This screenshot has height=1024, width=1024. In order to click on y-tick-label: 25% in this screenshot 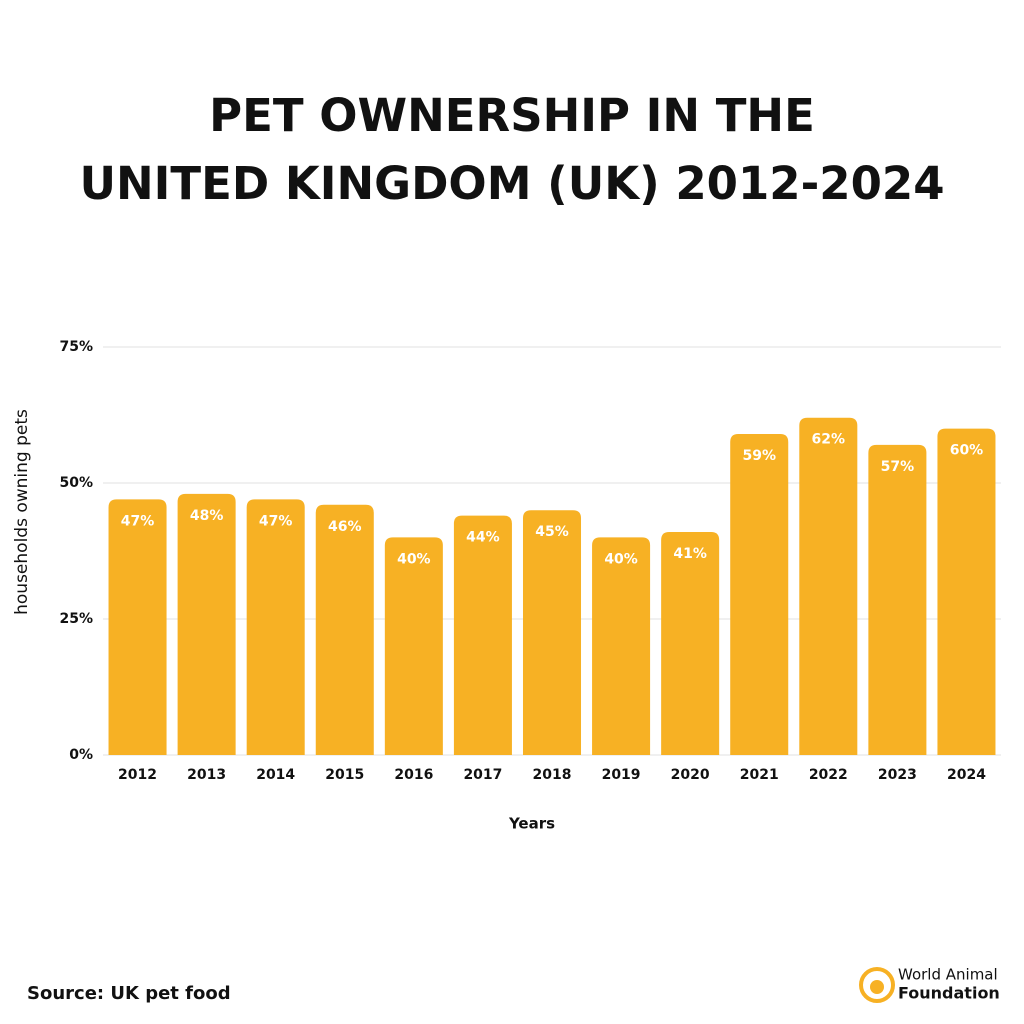, I will do `click(76, 619)`.